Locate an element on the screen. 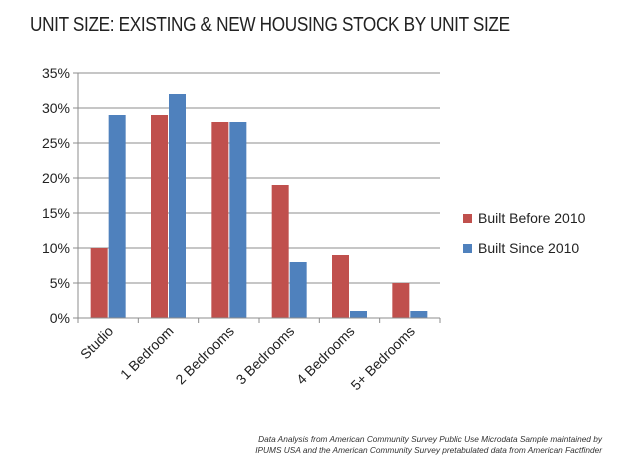 The height and width of the screenshot is (468, 624). y-tick-label: 20% is located at coordinates (56, 178).